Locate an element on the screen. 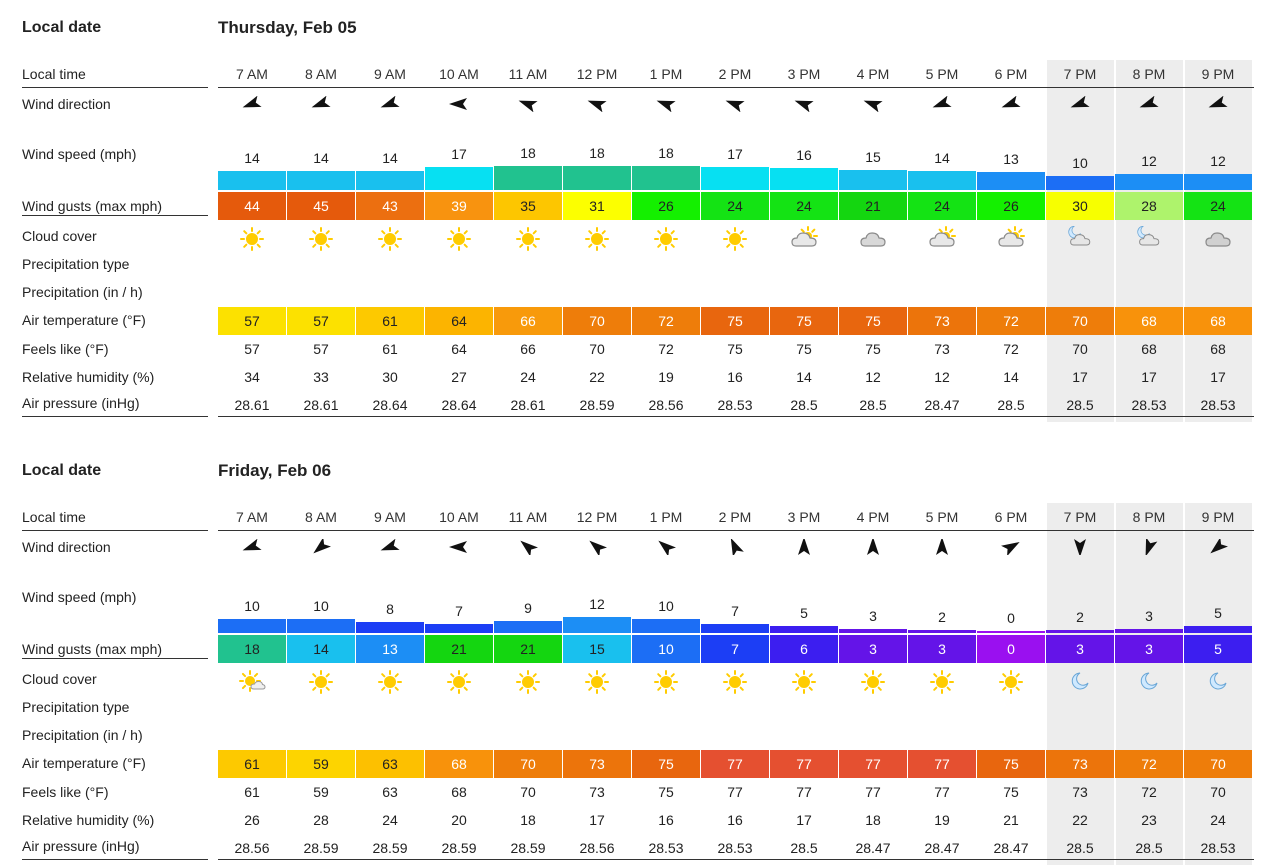 The width and height of the screenshot is (1263, 868). hour-label: 3 PM is located at coordinates (804, 74).